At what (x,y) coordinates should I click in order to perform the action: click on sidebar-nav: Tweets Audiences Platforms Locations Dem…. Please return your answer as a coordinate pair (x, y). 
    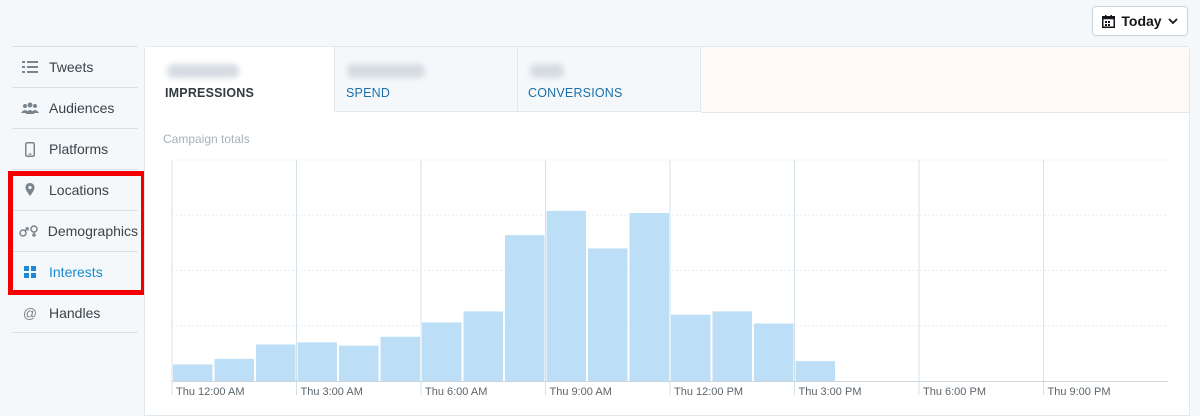
    Looking at the image, I should click on (75, 189).